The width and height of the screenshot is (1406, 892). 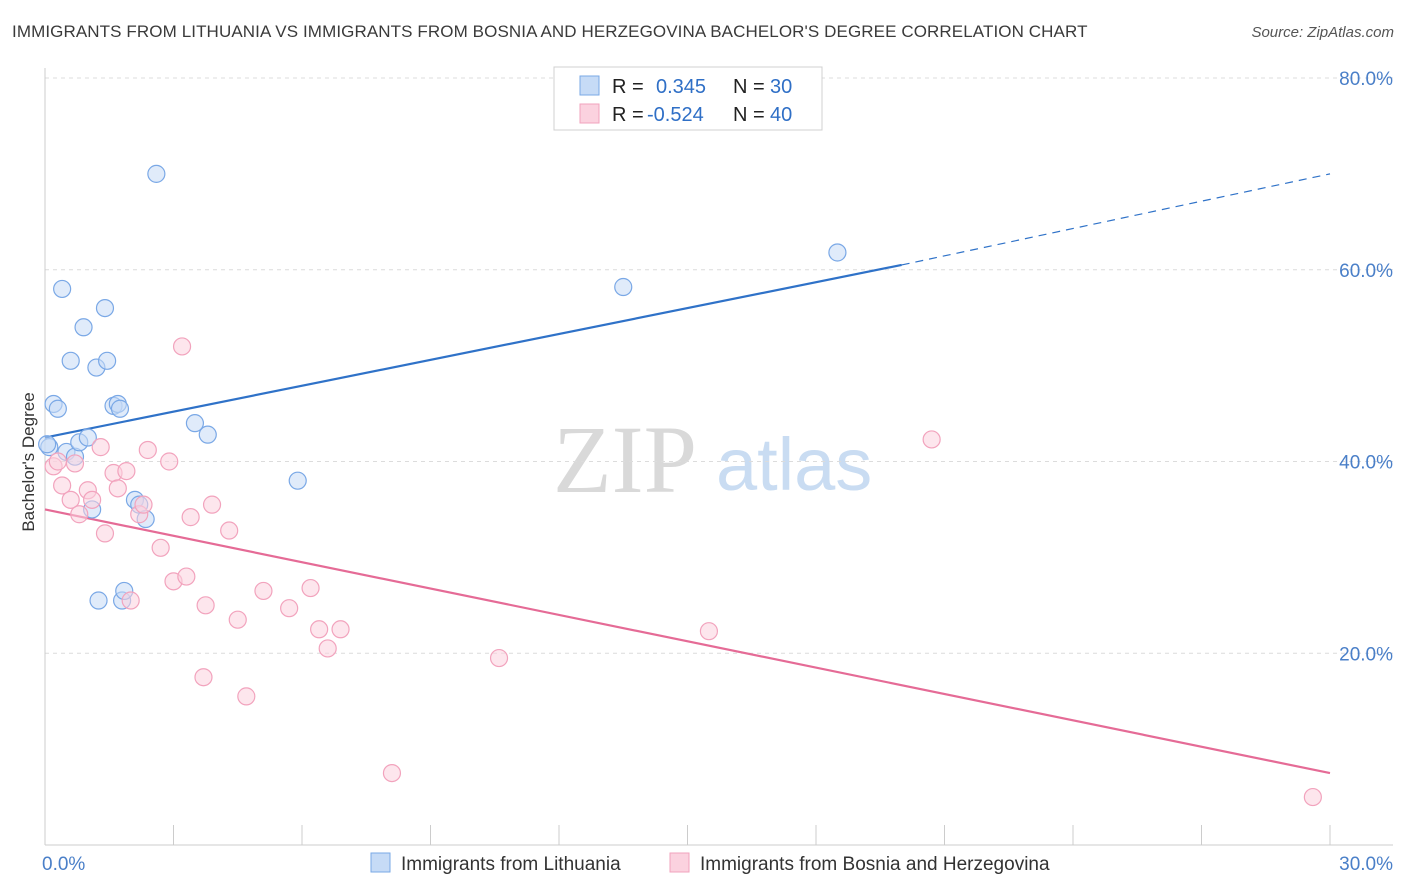 I want to click on legend-n-value-lithuania: 30, so click(x=781, y=87).